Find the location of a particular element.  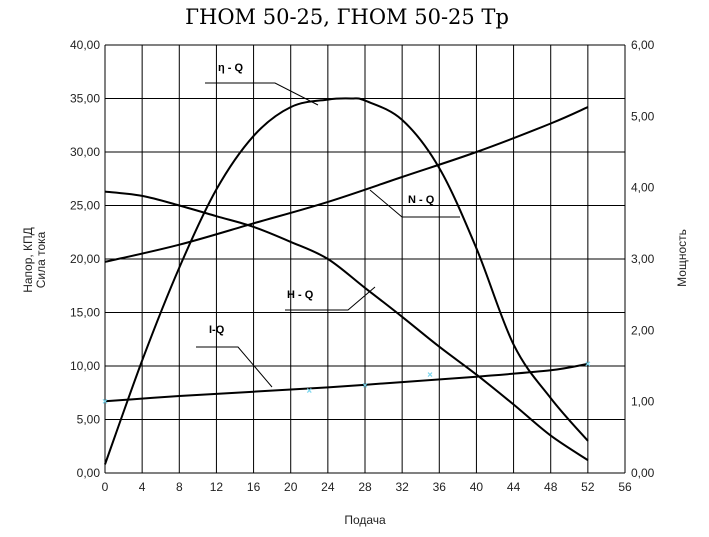

curve-label: H - Q is located at coordinates (300, 295).